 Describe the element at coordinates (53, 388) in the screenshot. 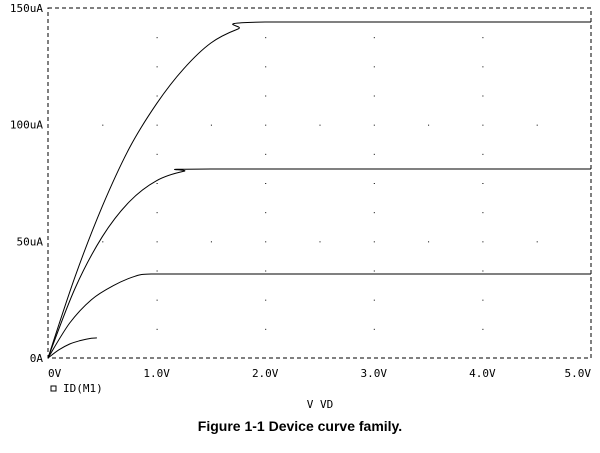

I see `legend-marker-square` at that location.